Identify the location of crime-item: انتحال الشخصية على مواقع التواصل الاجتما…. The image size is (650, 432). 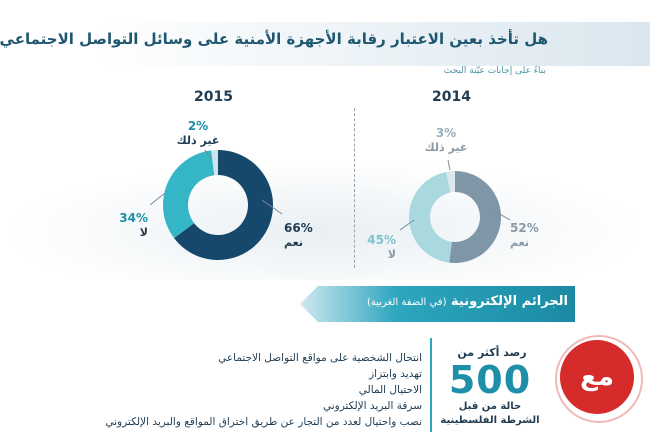
(320, 358).